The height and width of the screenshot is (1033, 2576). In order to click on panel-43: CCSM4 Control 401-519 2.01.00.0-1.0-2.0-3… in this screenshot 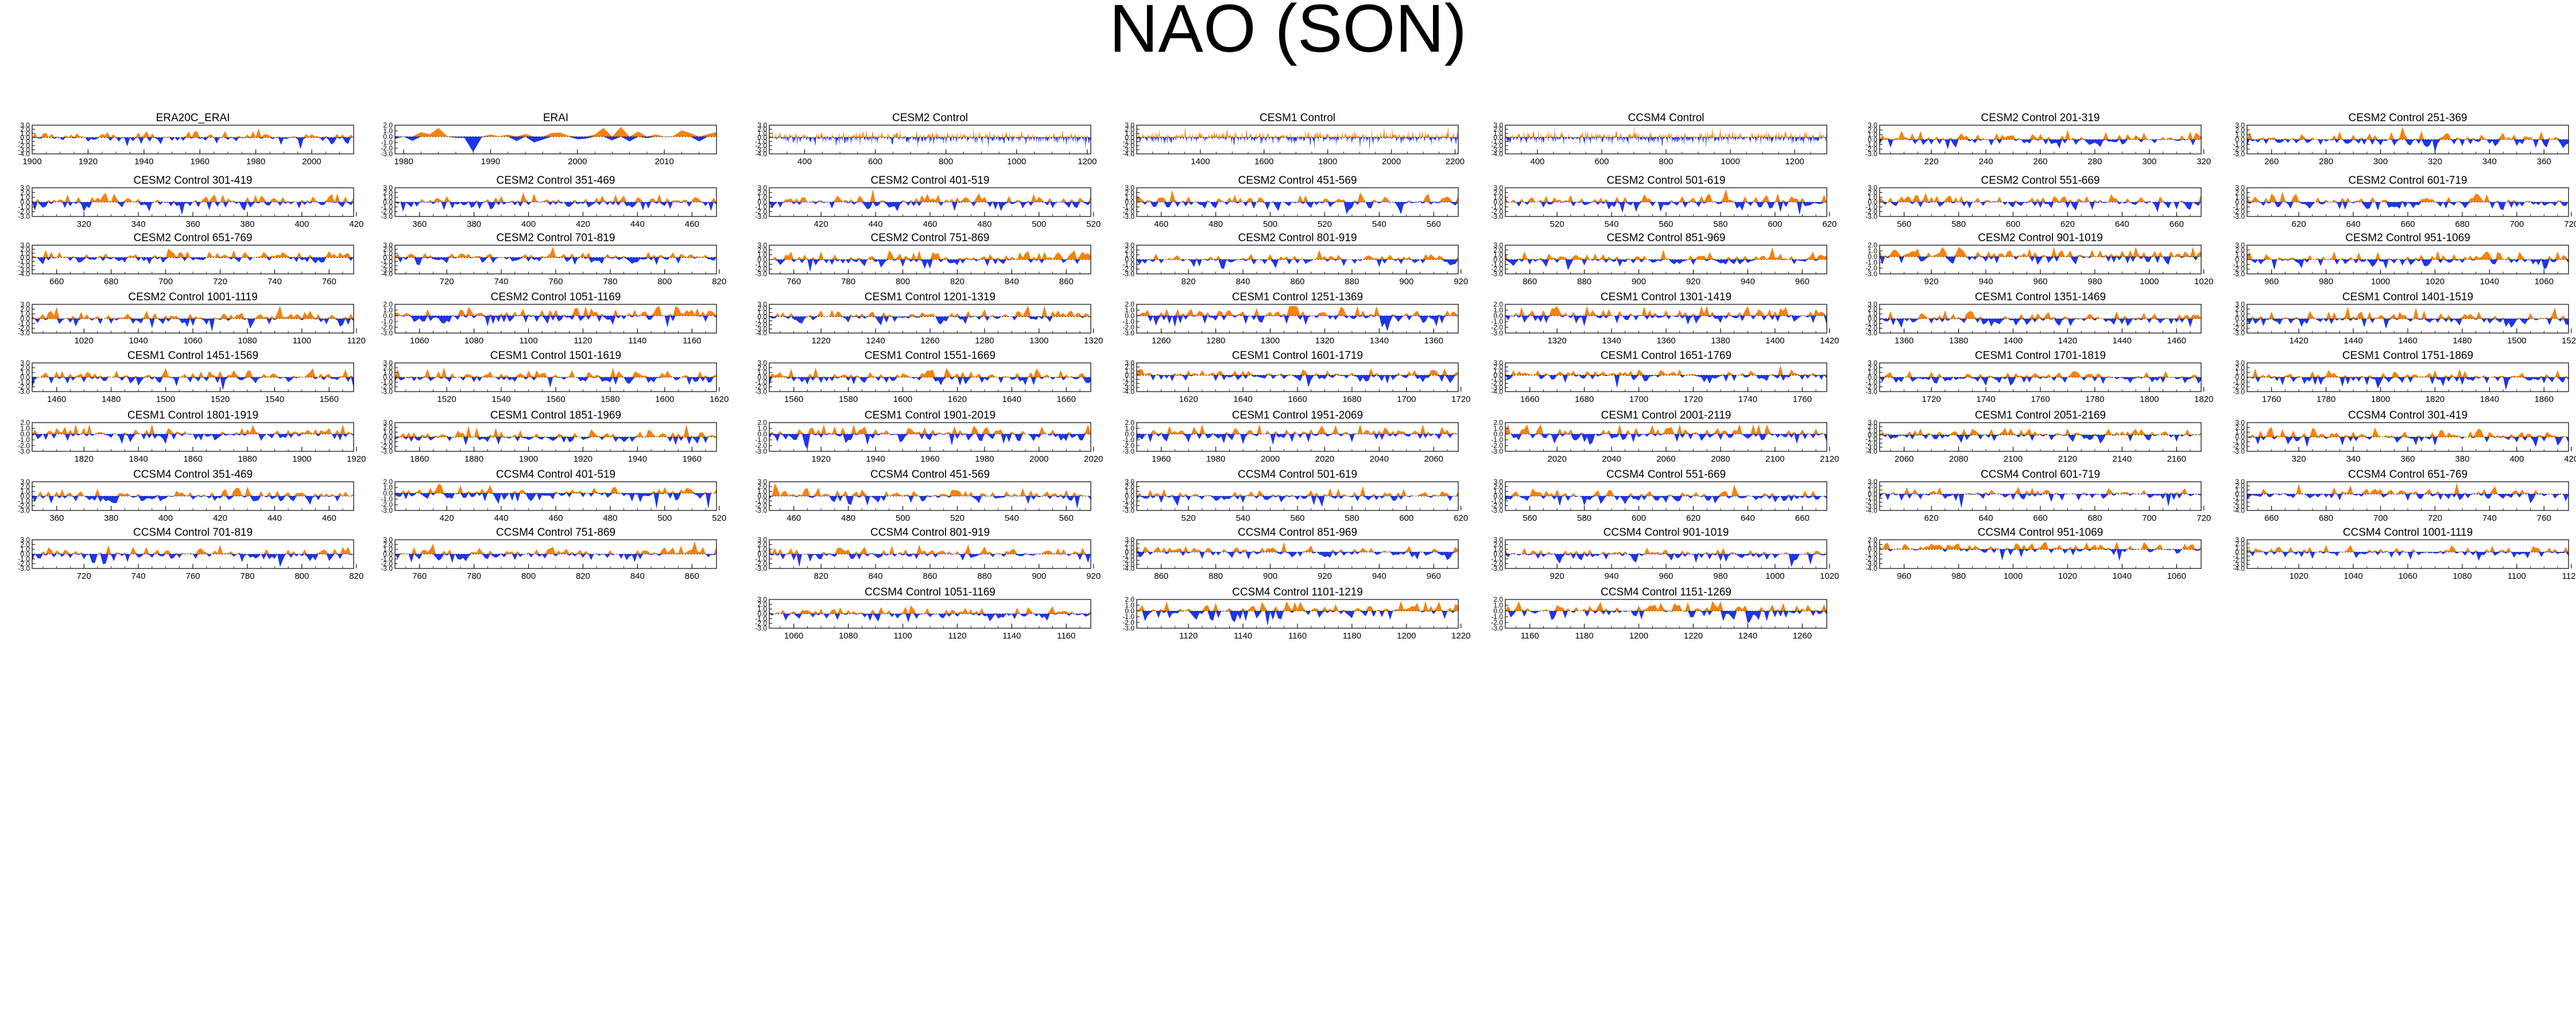, I will do `click(553, 496)`.